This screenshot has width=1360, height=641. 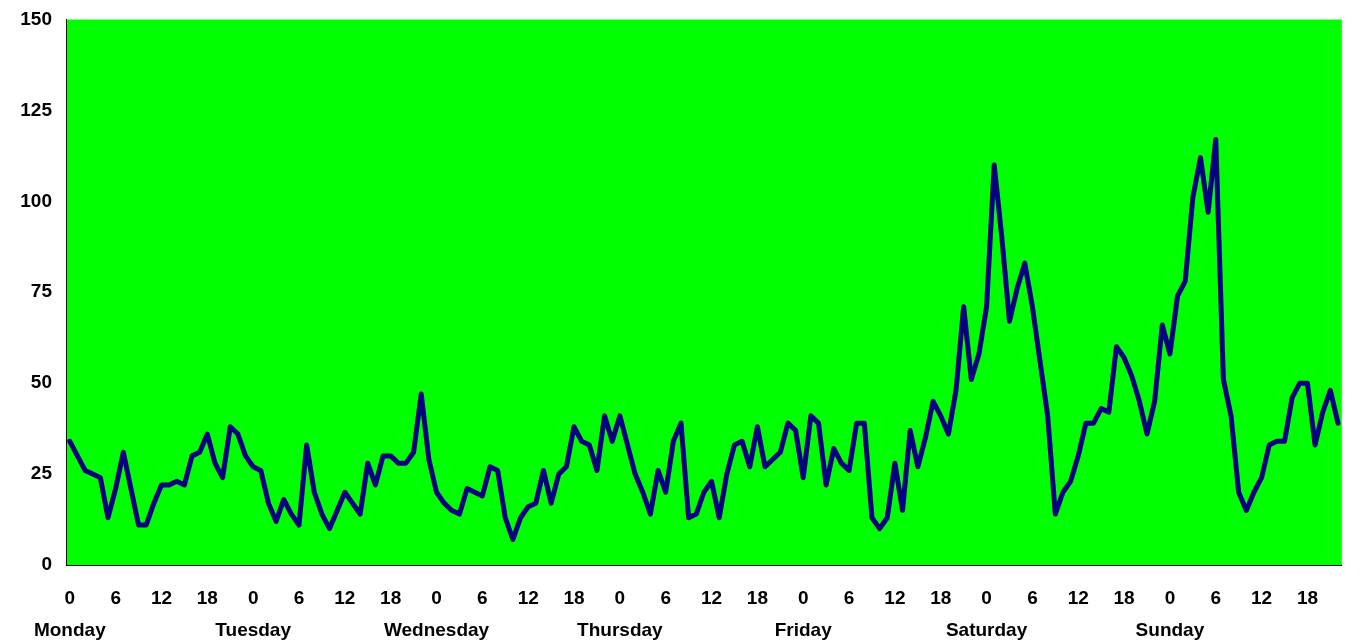 What do you see at coordinates (803, 629) in the screenshot?
I see `text: Friday` at bounding box center [803, 629].